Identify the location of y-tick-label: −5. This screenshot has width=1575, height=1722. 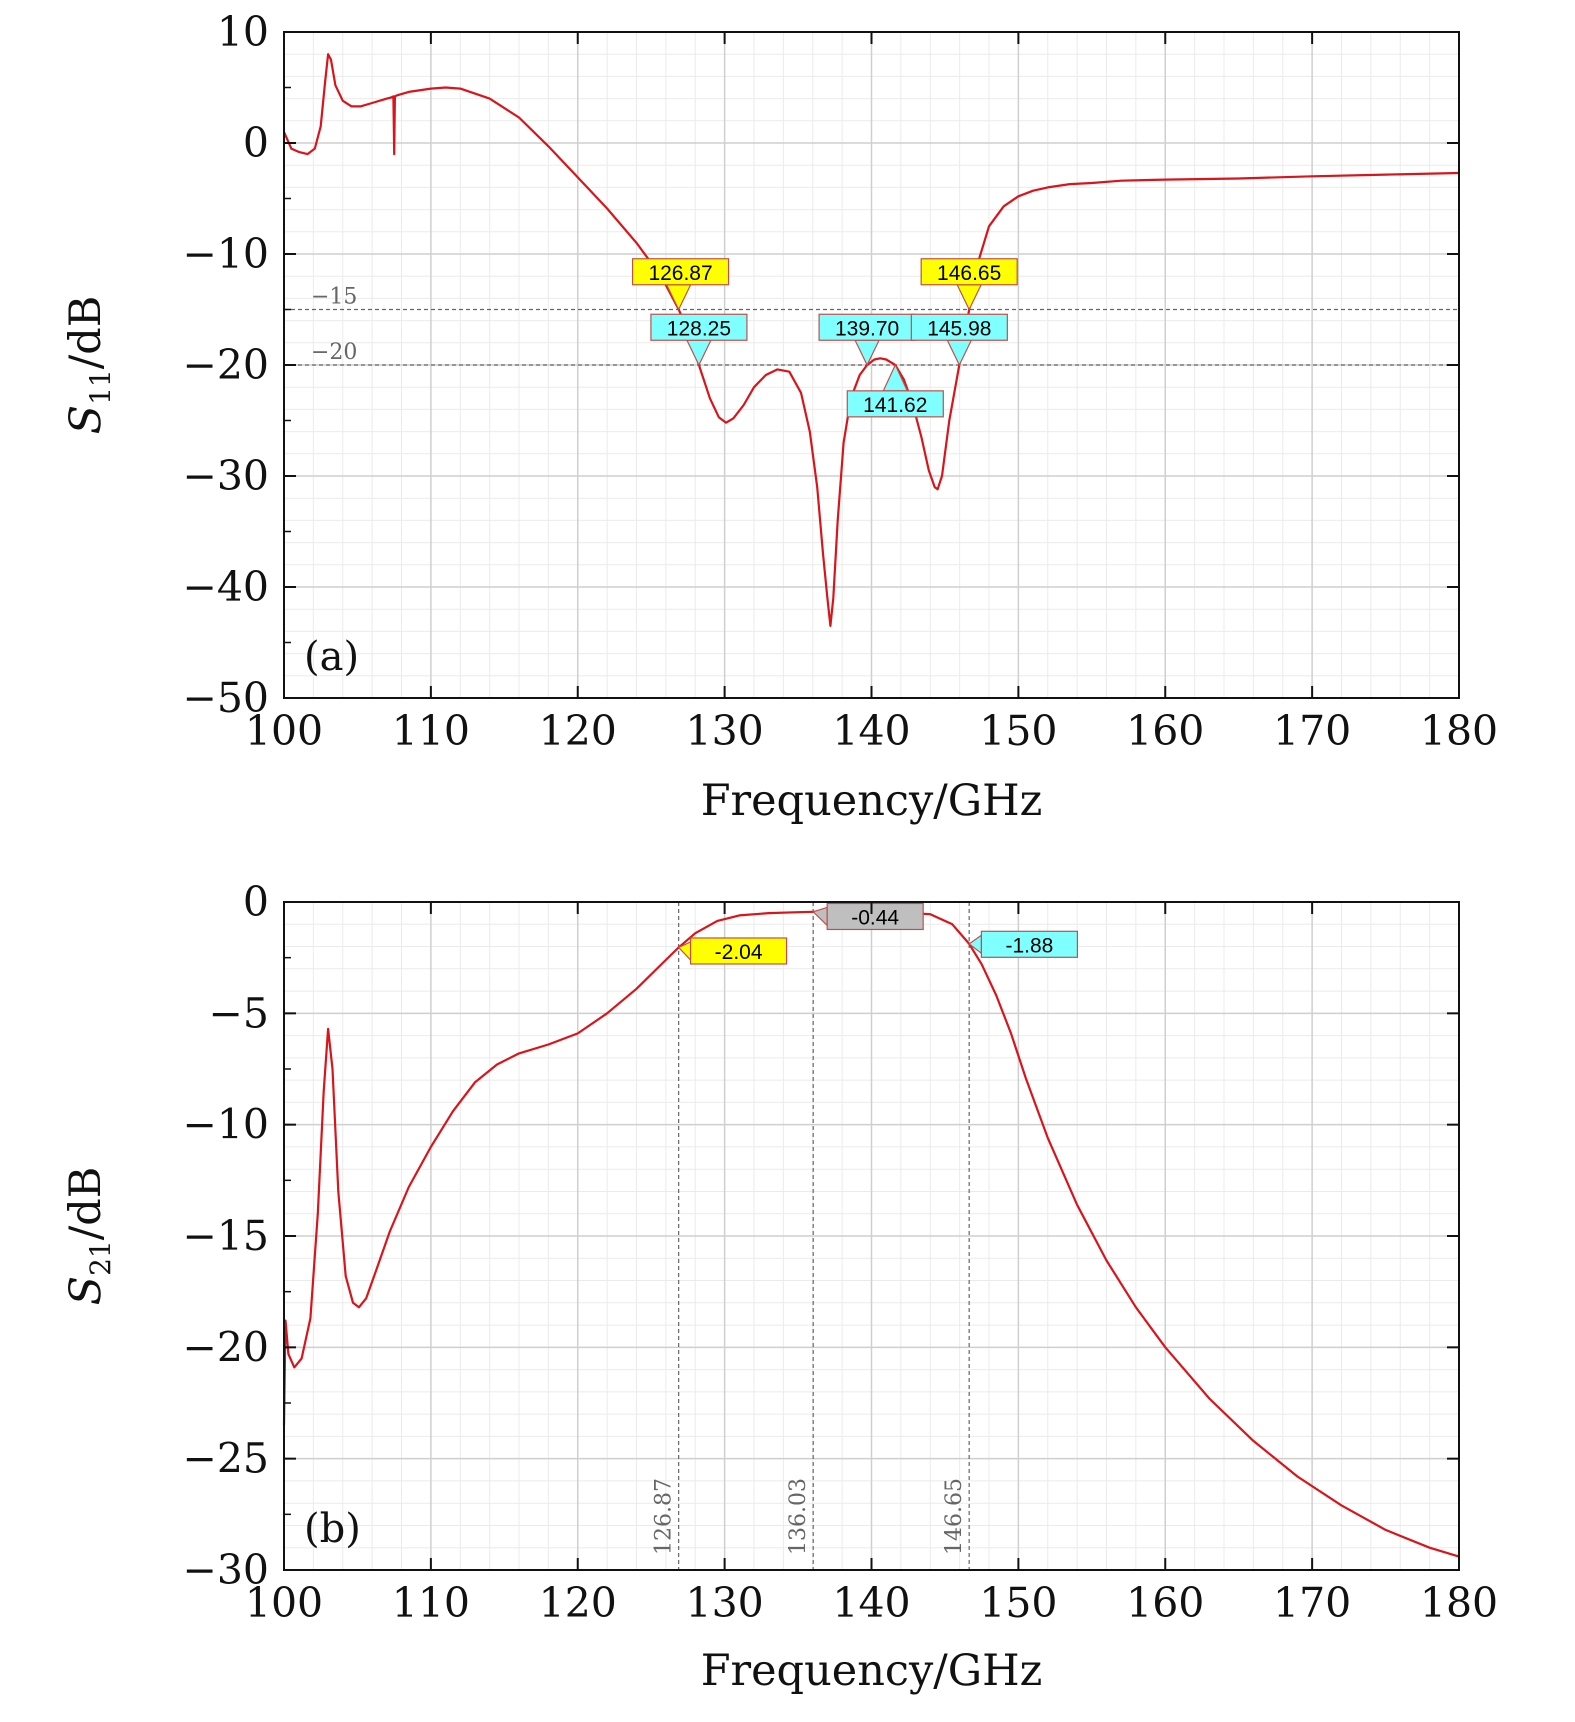
(239, 1013).